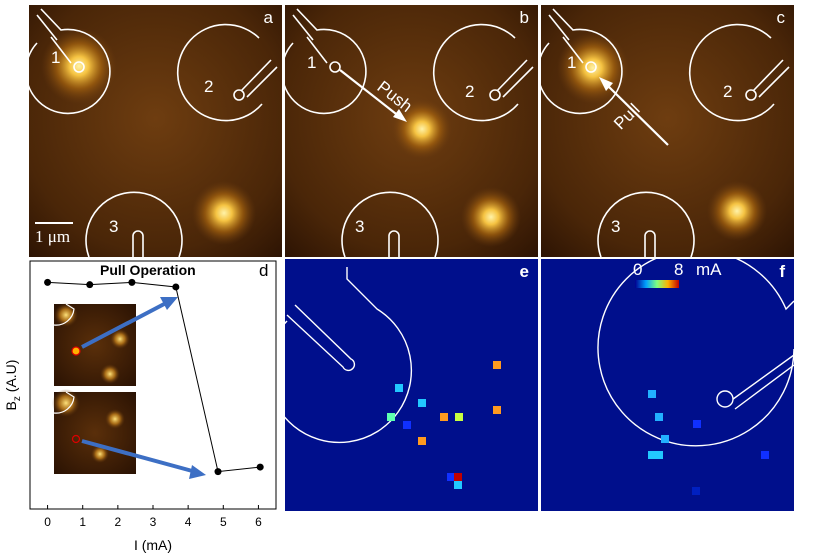  I want to click on inset-images, so click(129, 388).